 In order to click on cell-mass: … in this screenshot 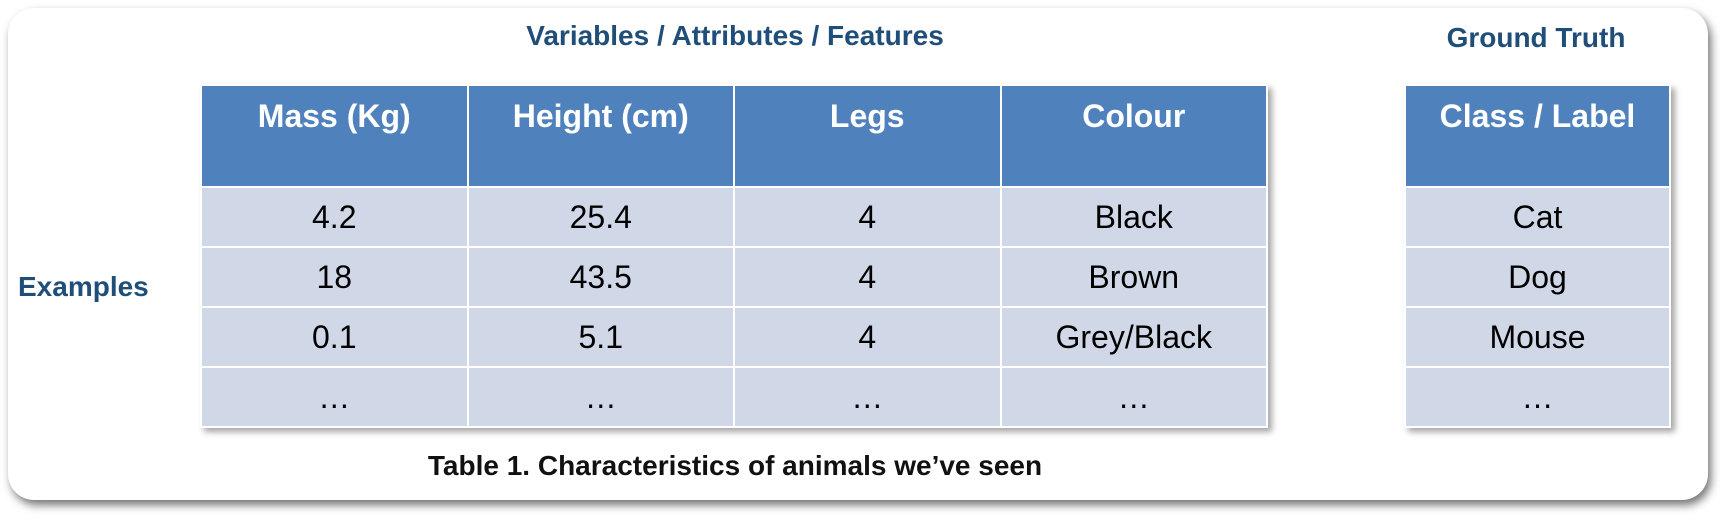, I will do `click(334, 397)`.